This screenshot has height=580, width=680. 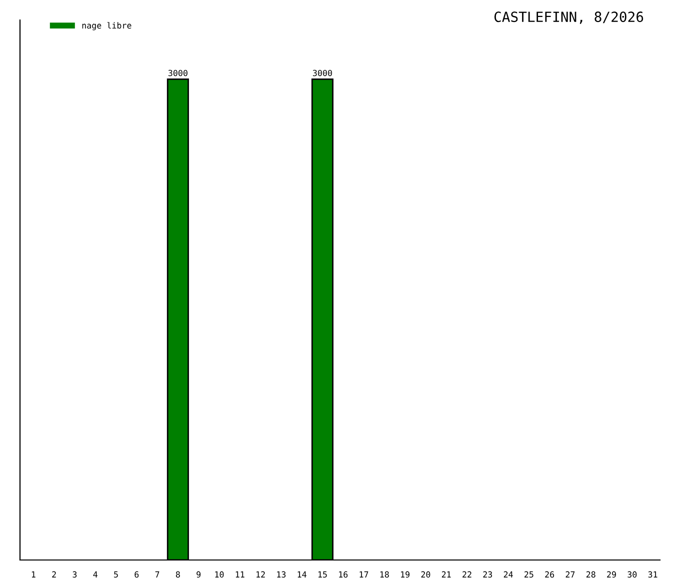 What do you see at coordinates (260, 574) in the screenshot?
I see `x-tick-label: 12` at bounding box center [260, 574].